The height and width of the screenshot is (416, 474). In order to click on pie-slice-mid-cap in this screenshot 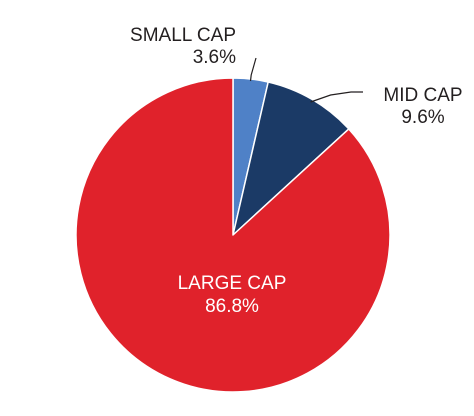, I will do `click(291, 158)`.